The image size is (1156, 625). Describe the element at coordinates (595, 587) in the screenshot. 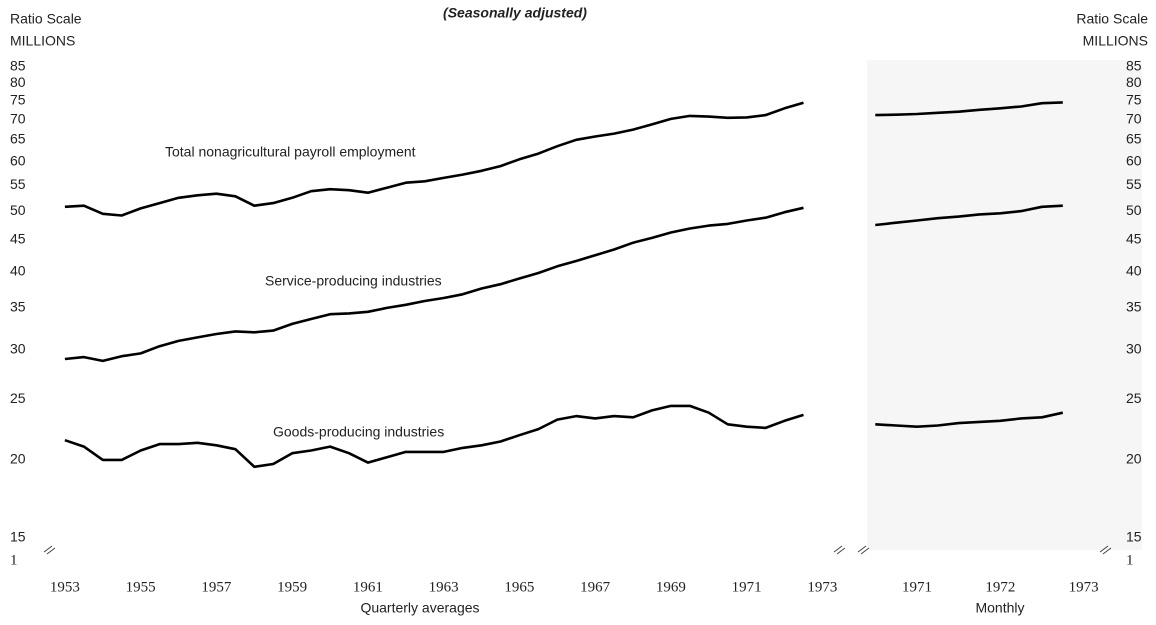

I see `x-tick-label: 1967` at that location.